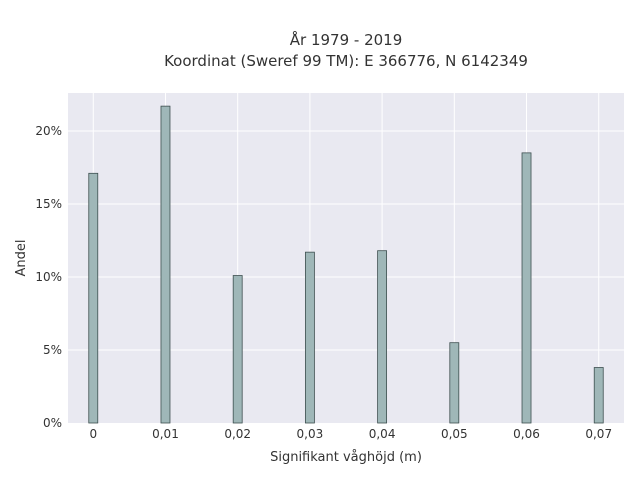 The height and width of the screenshot is (480, 640). What do you see at coordinates (382, 434) in the screenshot?
I see `x-tick-label: 0,04` at bounding box center [382, 434].